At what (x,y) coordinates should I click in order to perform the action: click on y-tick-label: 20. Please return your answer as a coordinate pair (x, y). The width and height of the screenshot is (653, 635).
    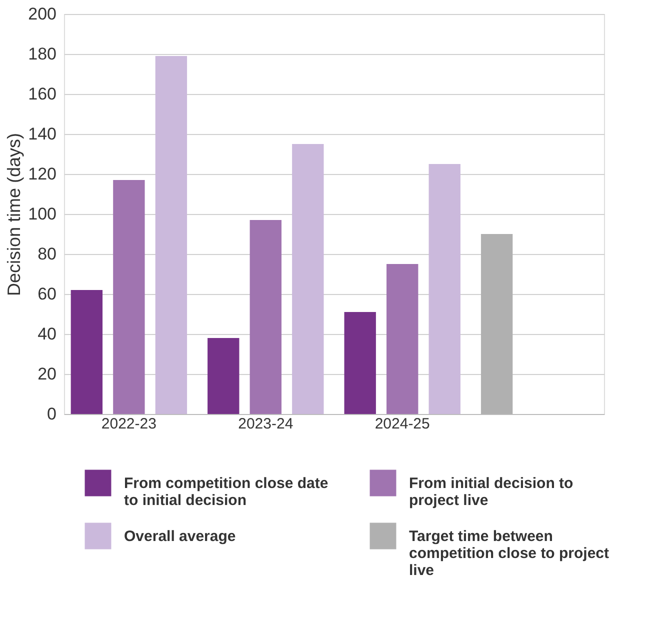
    Looking at the image, I should click on (47, 374).